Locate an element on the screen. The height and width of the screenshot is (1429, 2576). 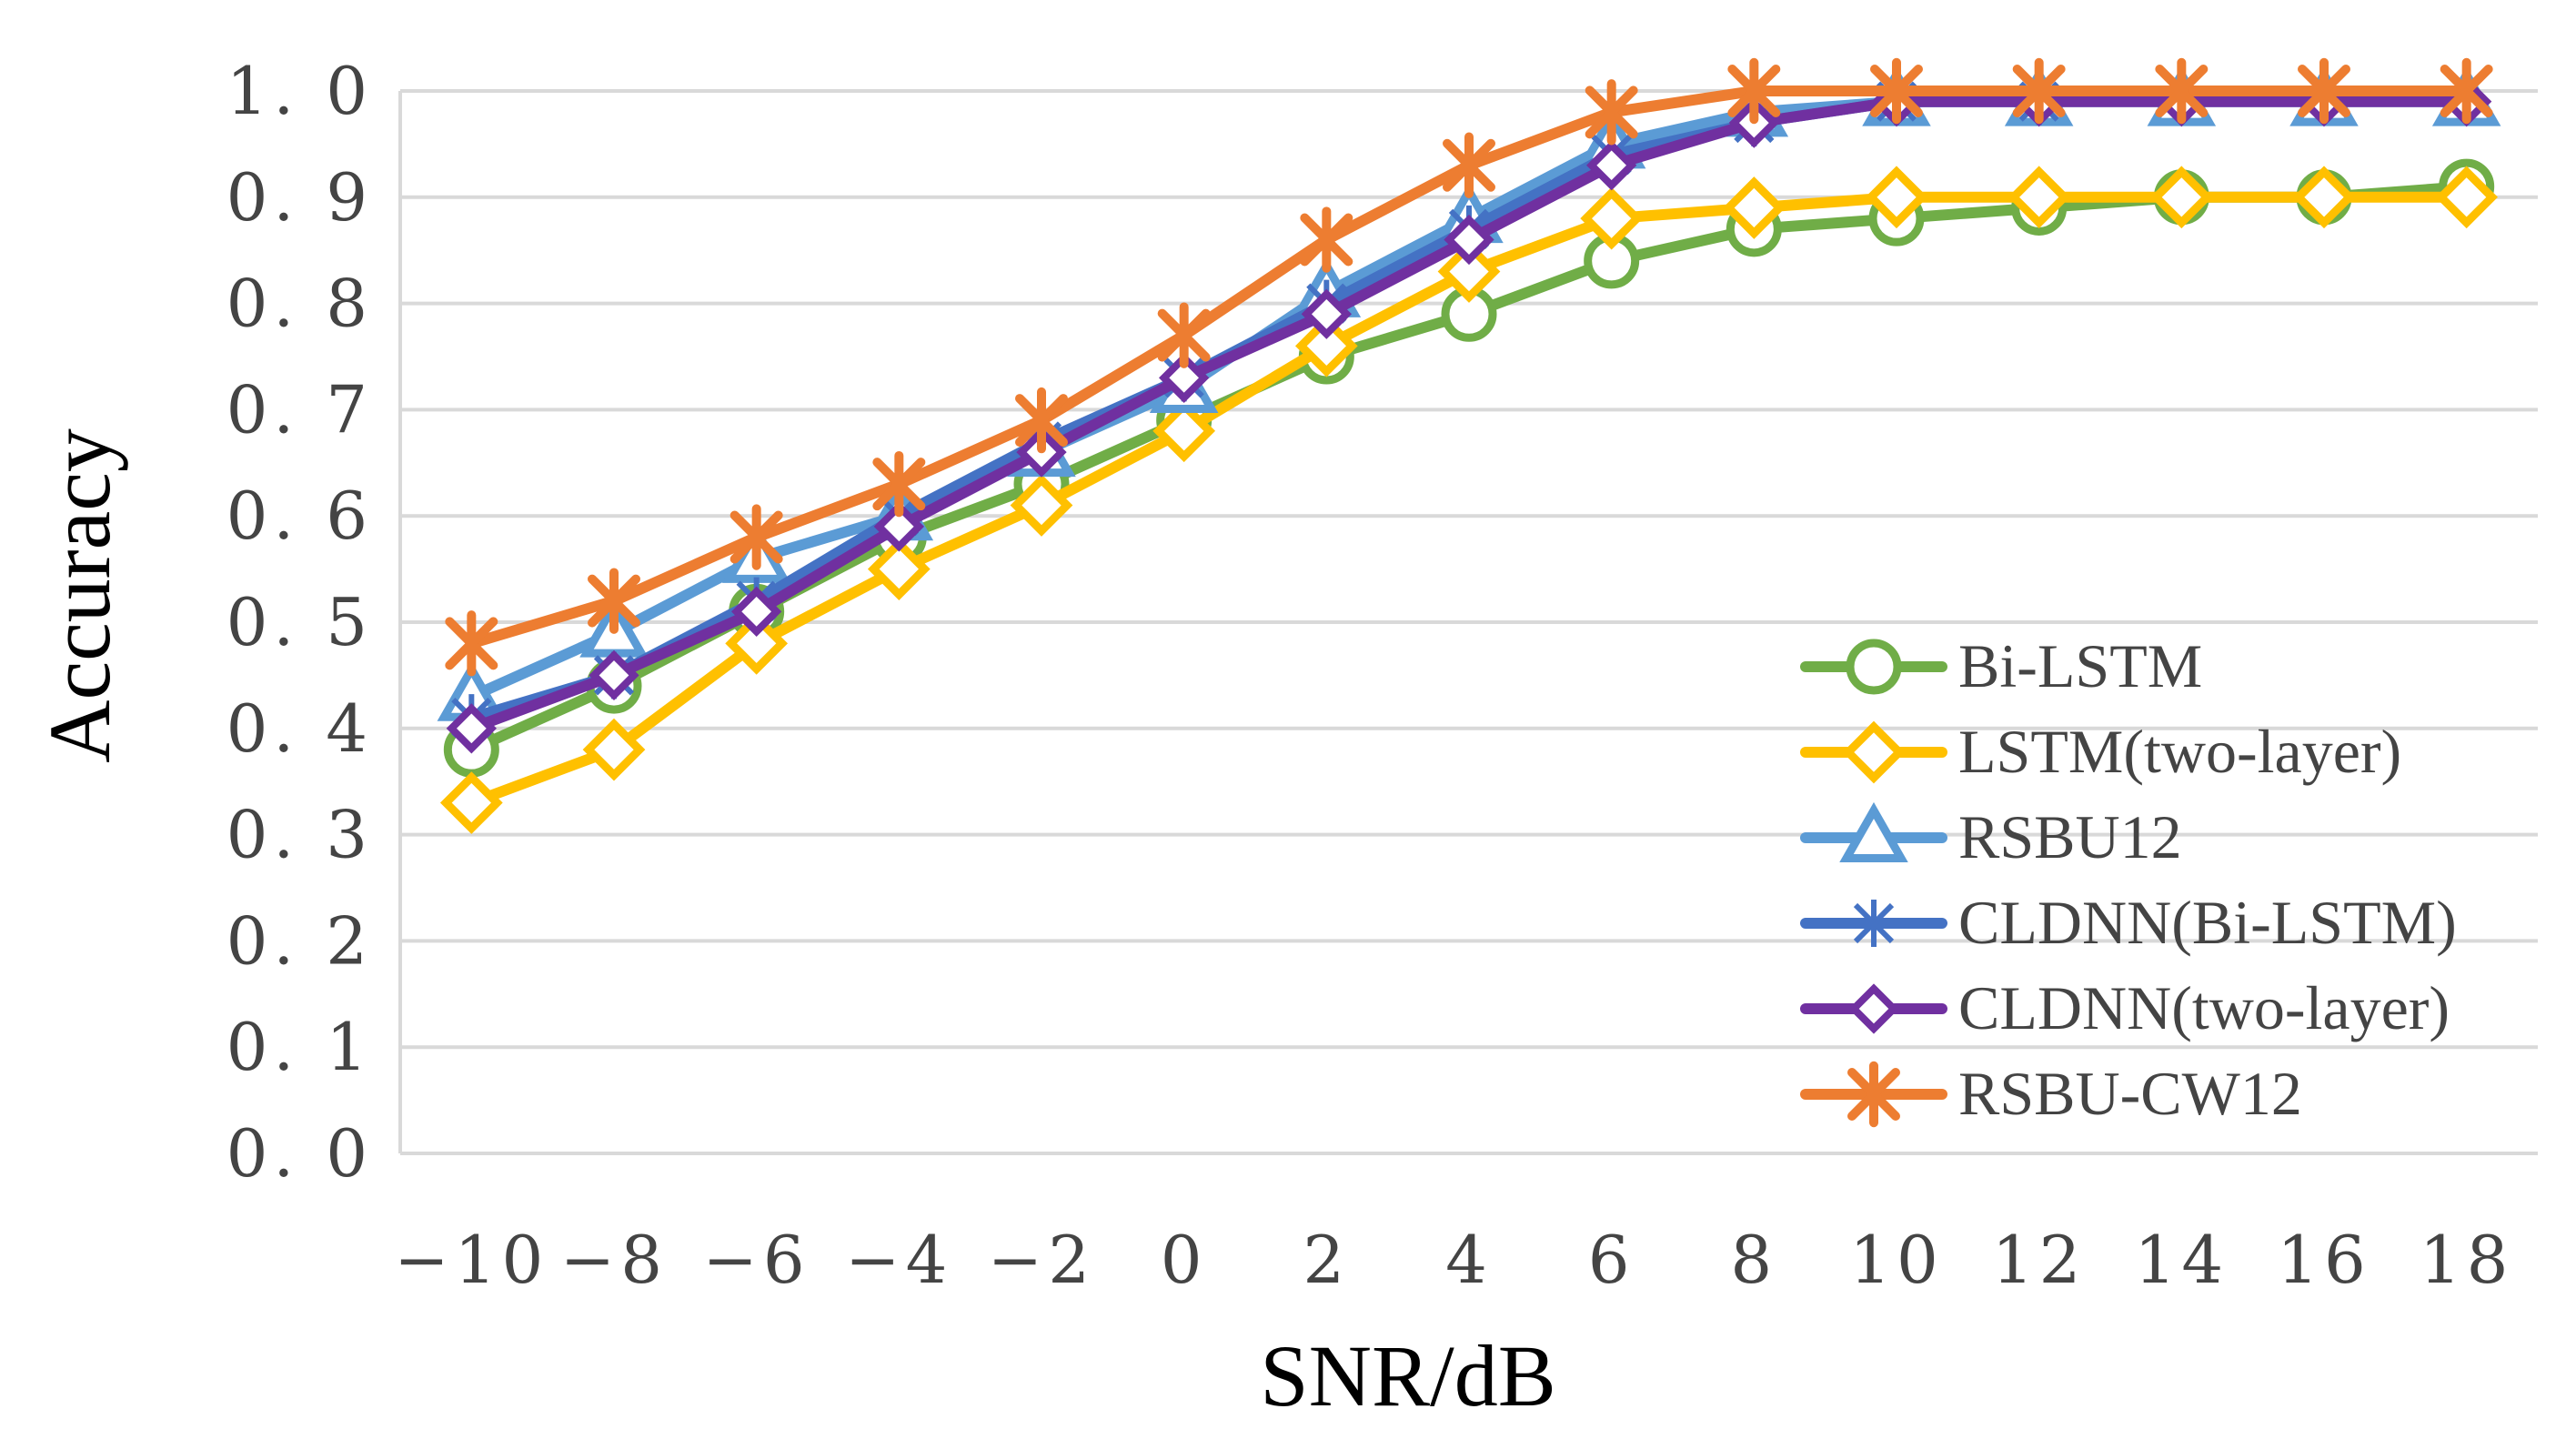
legend-entry: CLDNN(two-layer) is located at coordinates (2125, 1007).